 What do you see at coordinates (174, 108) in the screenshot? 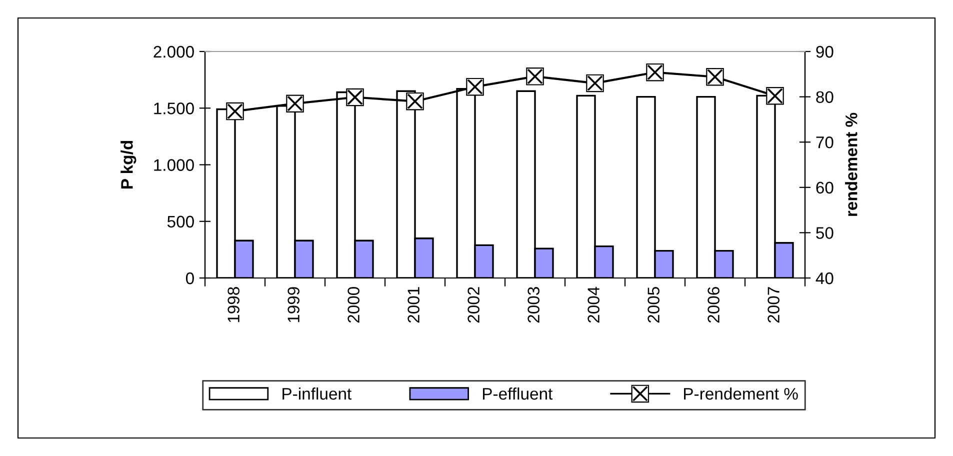
I see `y-tick-label: 1.500` at bounding box center [174, 108].